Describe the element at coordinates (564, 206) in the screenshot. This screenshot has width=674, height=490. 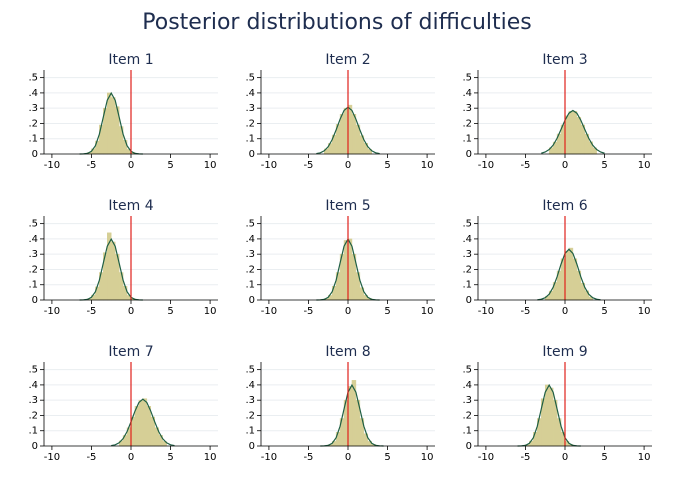
I see `panel-title: Item 6` at that location.